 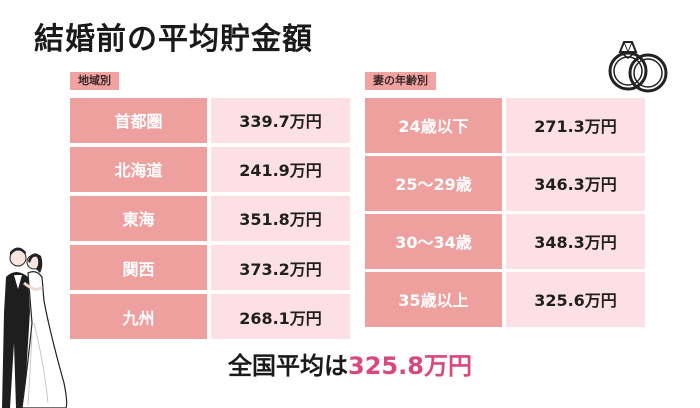 I want to click on national-average-prefix: 全国平均は, so click(x=288, y=366).